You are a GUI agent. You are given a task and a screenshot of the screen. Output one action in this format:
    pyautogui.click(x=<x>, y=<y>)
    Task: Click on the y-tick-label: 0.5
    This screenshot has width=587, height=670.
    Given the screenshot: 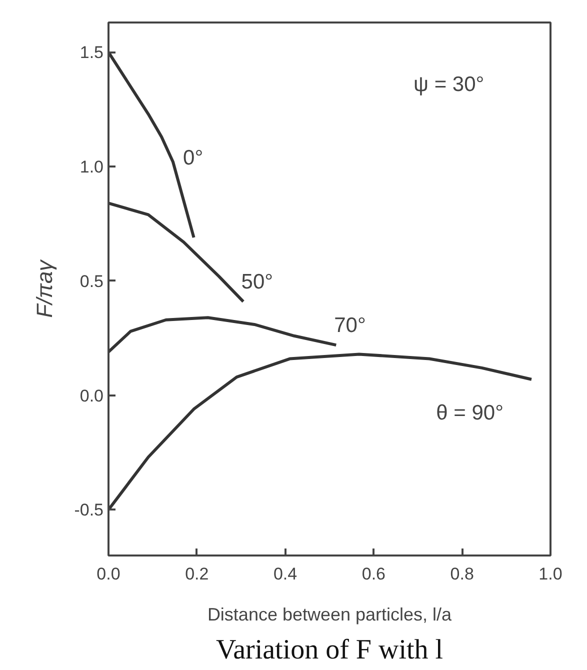 What is the action you would take?
    pyautogui.click(x=92, y=281)
    